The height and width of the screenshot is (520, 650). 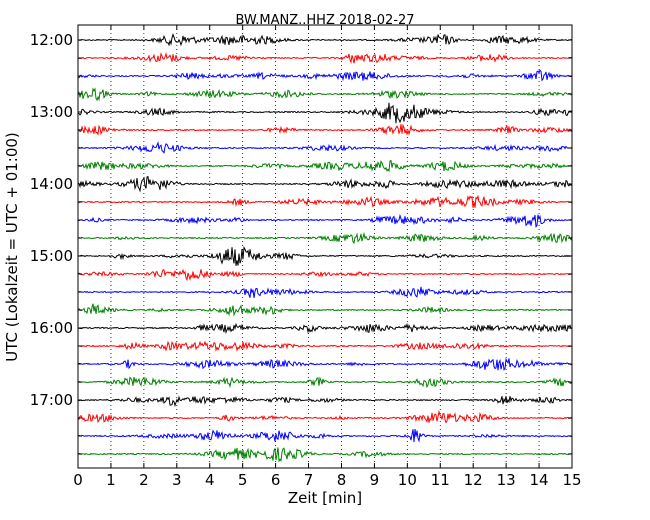 I want to click on x-tick-label: 0, so click(x=78, y=480).